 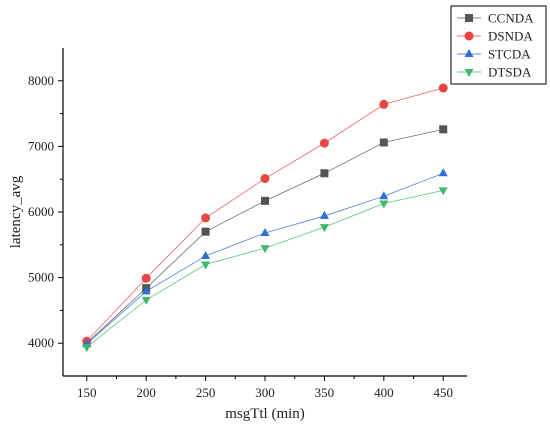 What do you see at coordinates (511, 18) in the screenshot?
I see `legend-label-ccnda: CCNDA` at bounding box center [511, 18].